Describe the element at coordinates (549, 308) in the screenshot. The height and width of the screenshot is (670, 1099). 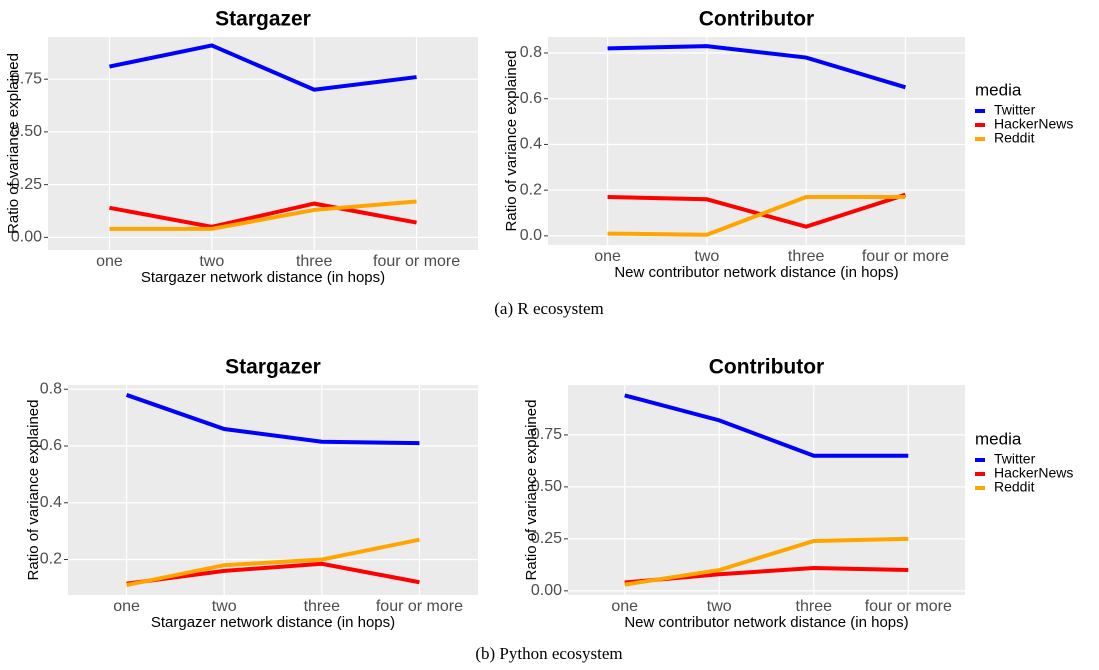
I see `caption: (a) R ecosystem` at that location.